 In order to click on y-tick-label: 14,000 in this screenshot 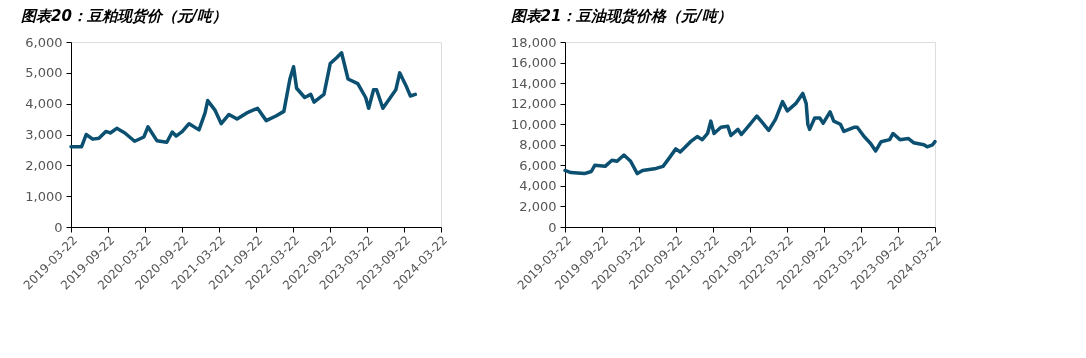, I will do `click(534, 83)`.